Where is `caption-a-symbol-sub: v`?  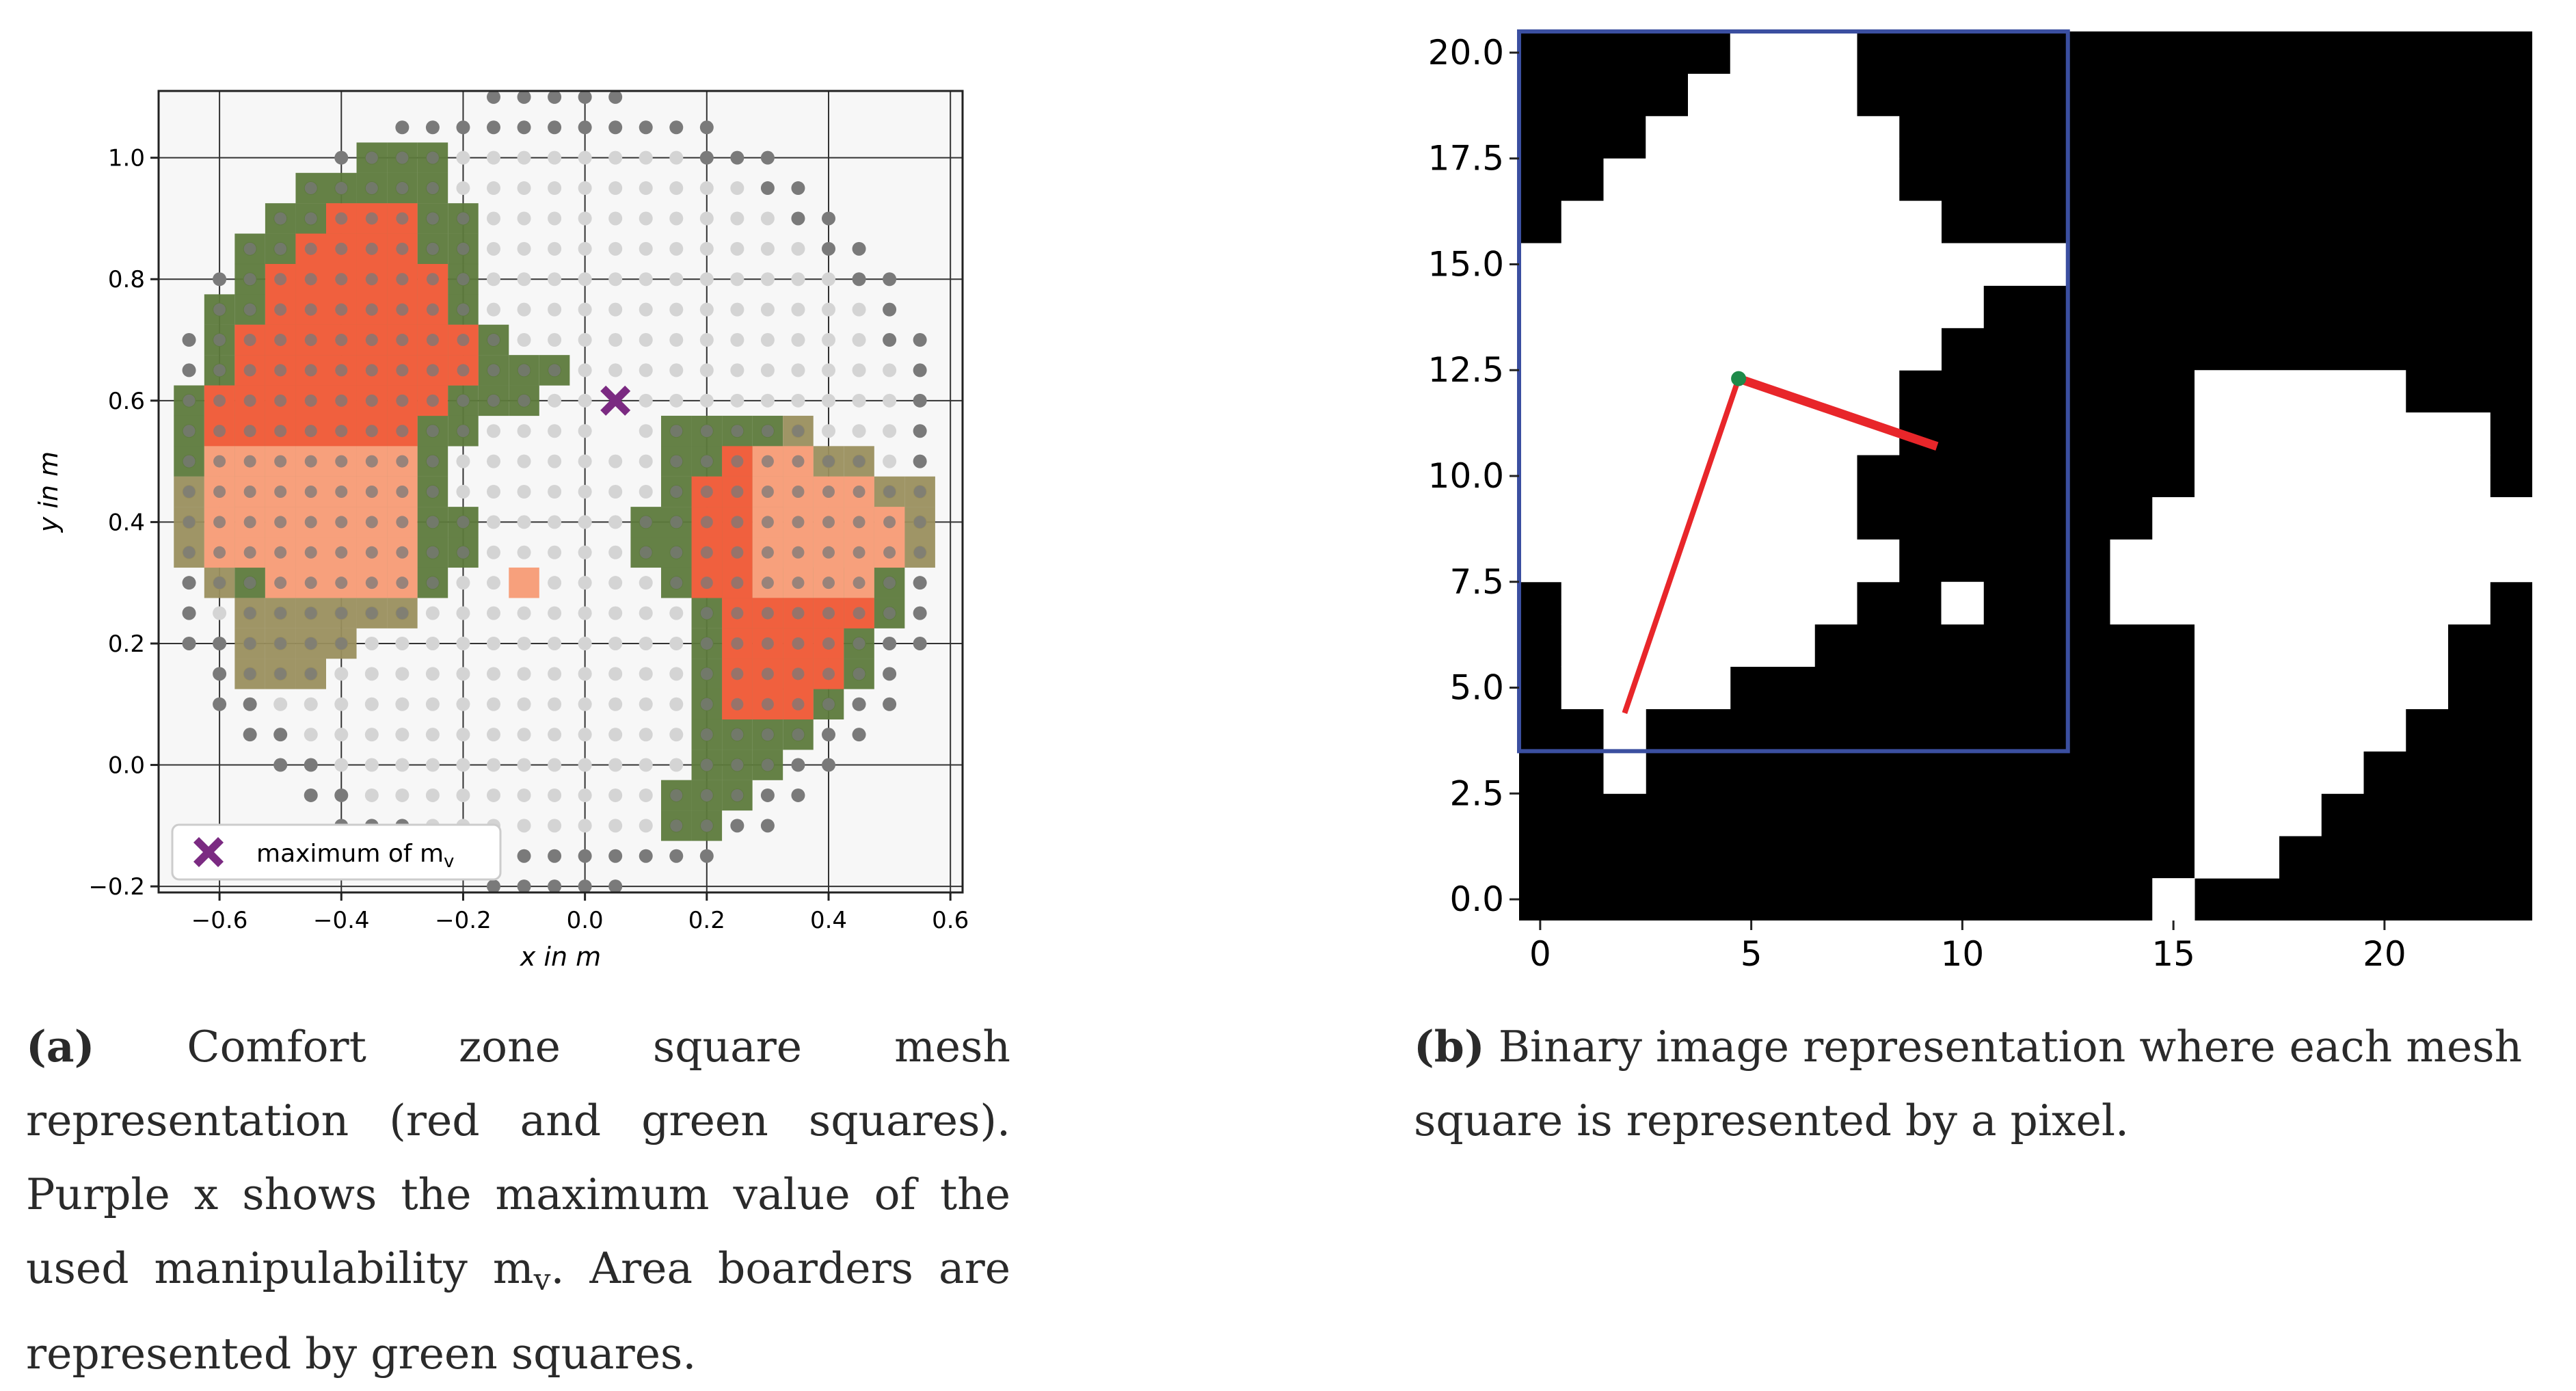
caption-a-symbol-sub: v is located at coordinates (542, 1279).